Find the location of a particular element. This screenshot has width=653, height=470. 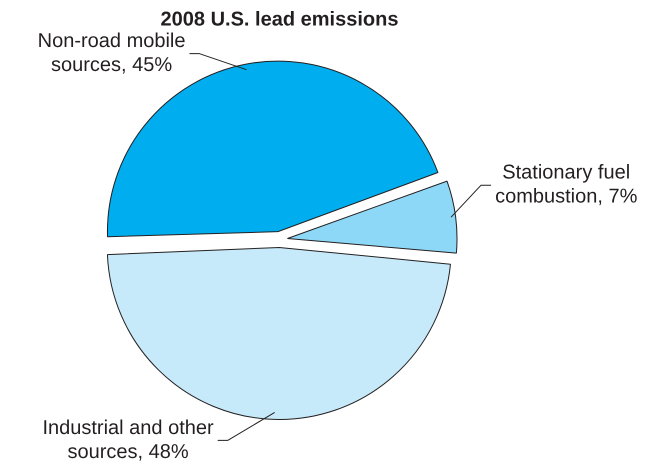

slice-label: Non-road mobile sources, 45% is located at coordinates (112, 53).